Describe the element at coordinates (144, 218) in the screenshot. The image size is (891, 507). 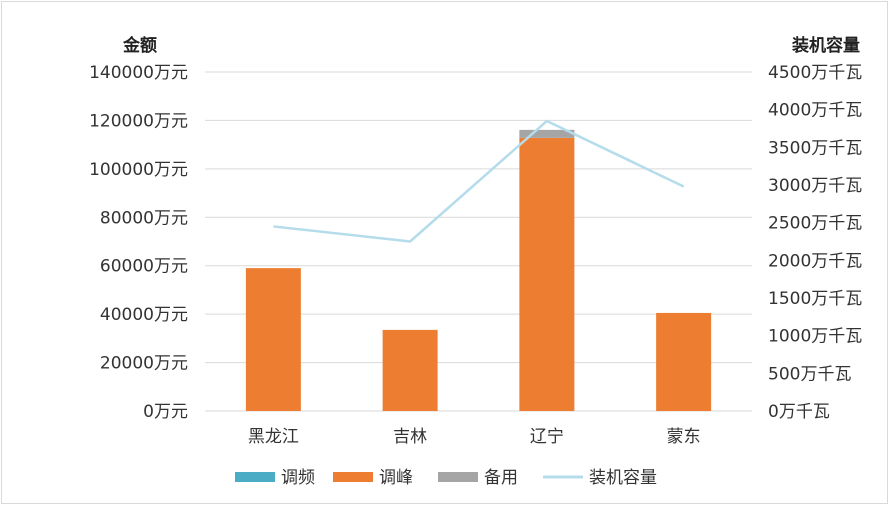
I see `left-tick-label-4: 80000万元` at that location.